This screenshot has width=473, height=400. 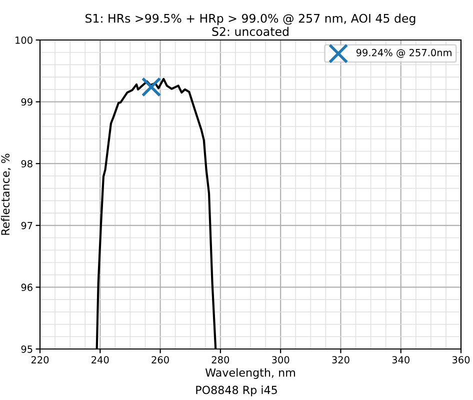 I want to click on y-tick-label: 97, so click(x=26, y=226).